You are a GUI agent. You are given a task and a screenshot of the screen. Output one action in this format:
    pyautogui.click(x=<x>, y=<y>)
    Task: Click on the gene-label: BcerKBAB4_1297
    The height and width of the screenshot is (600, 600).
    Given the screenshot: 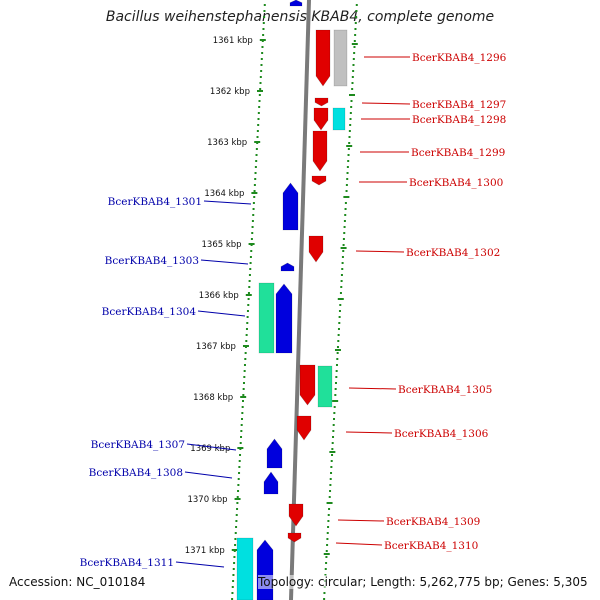 What is the action you would take?
    pyautogui.click(x=459, y=105)
    